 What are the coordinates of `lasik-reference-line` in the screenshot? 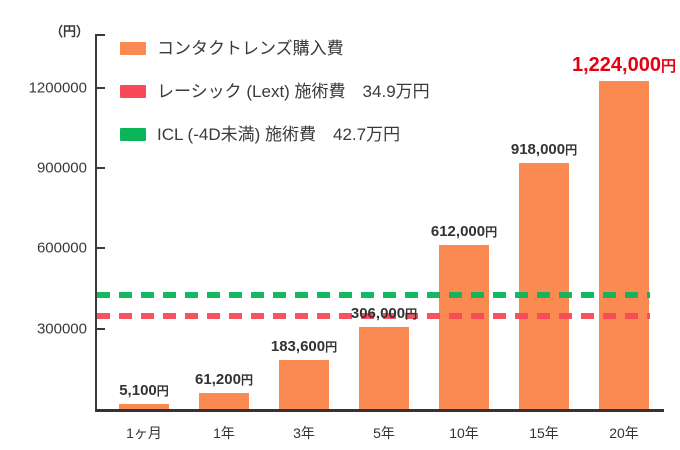 It's located at (373, 315).